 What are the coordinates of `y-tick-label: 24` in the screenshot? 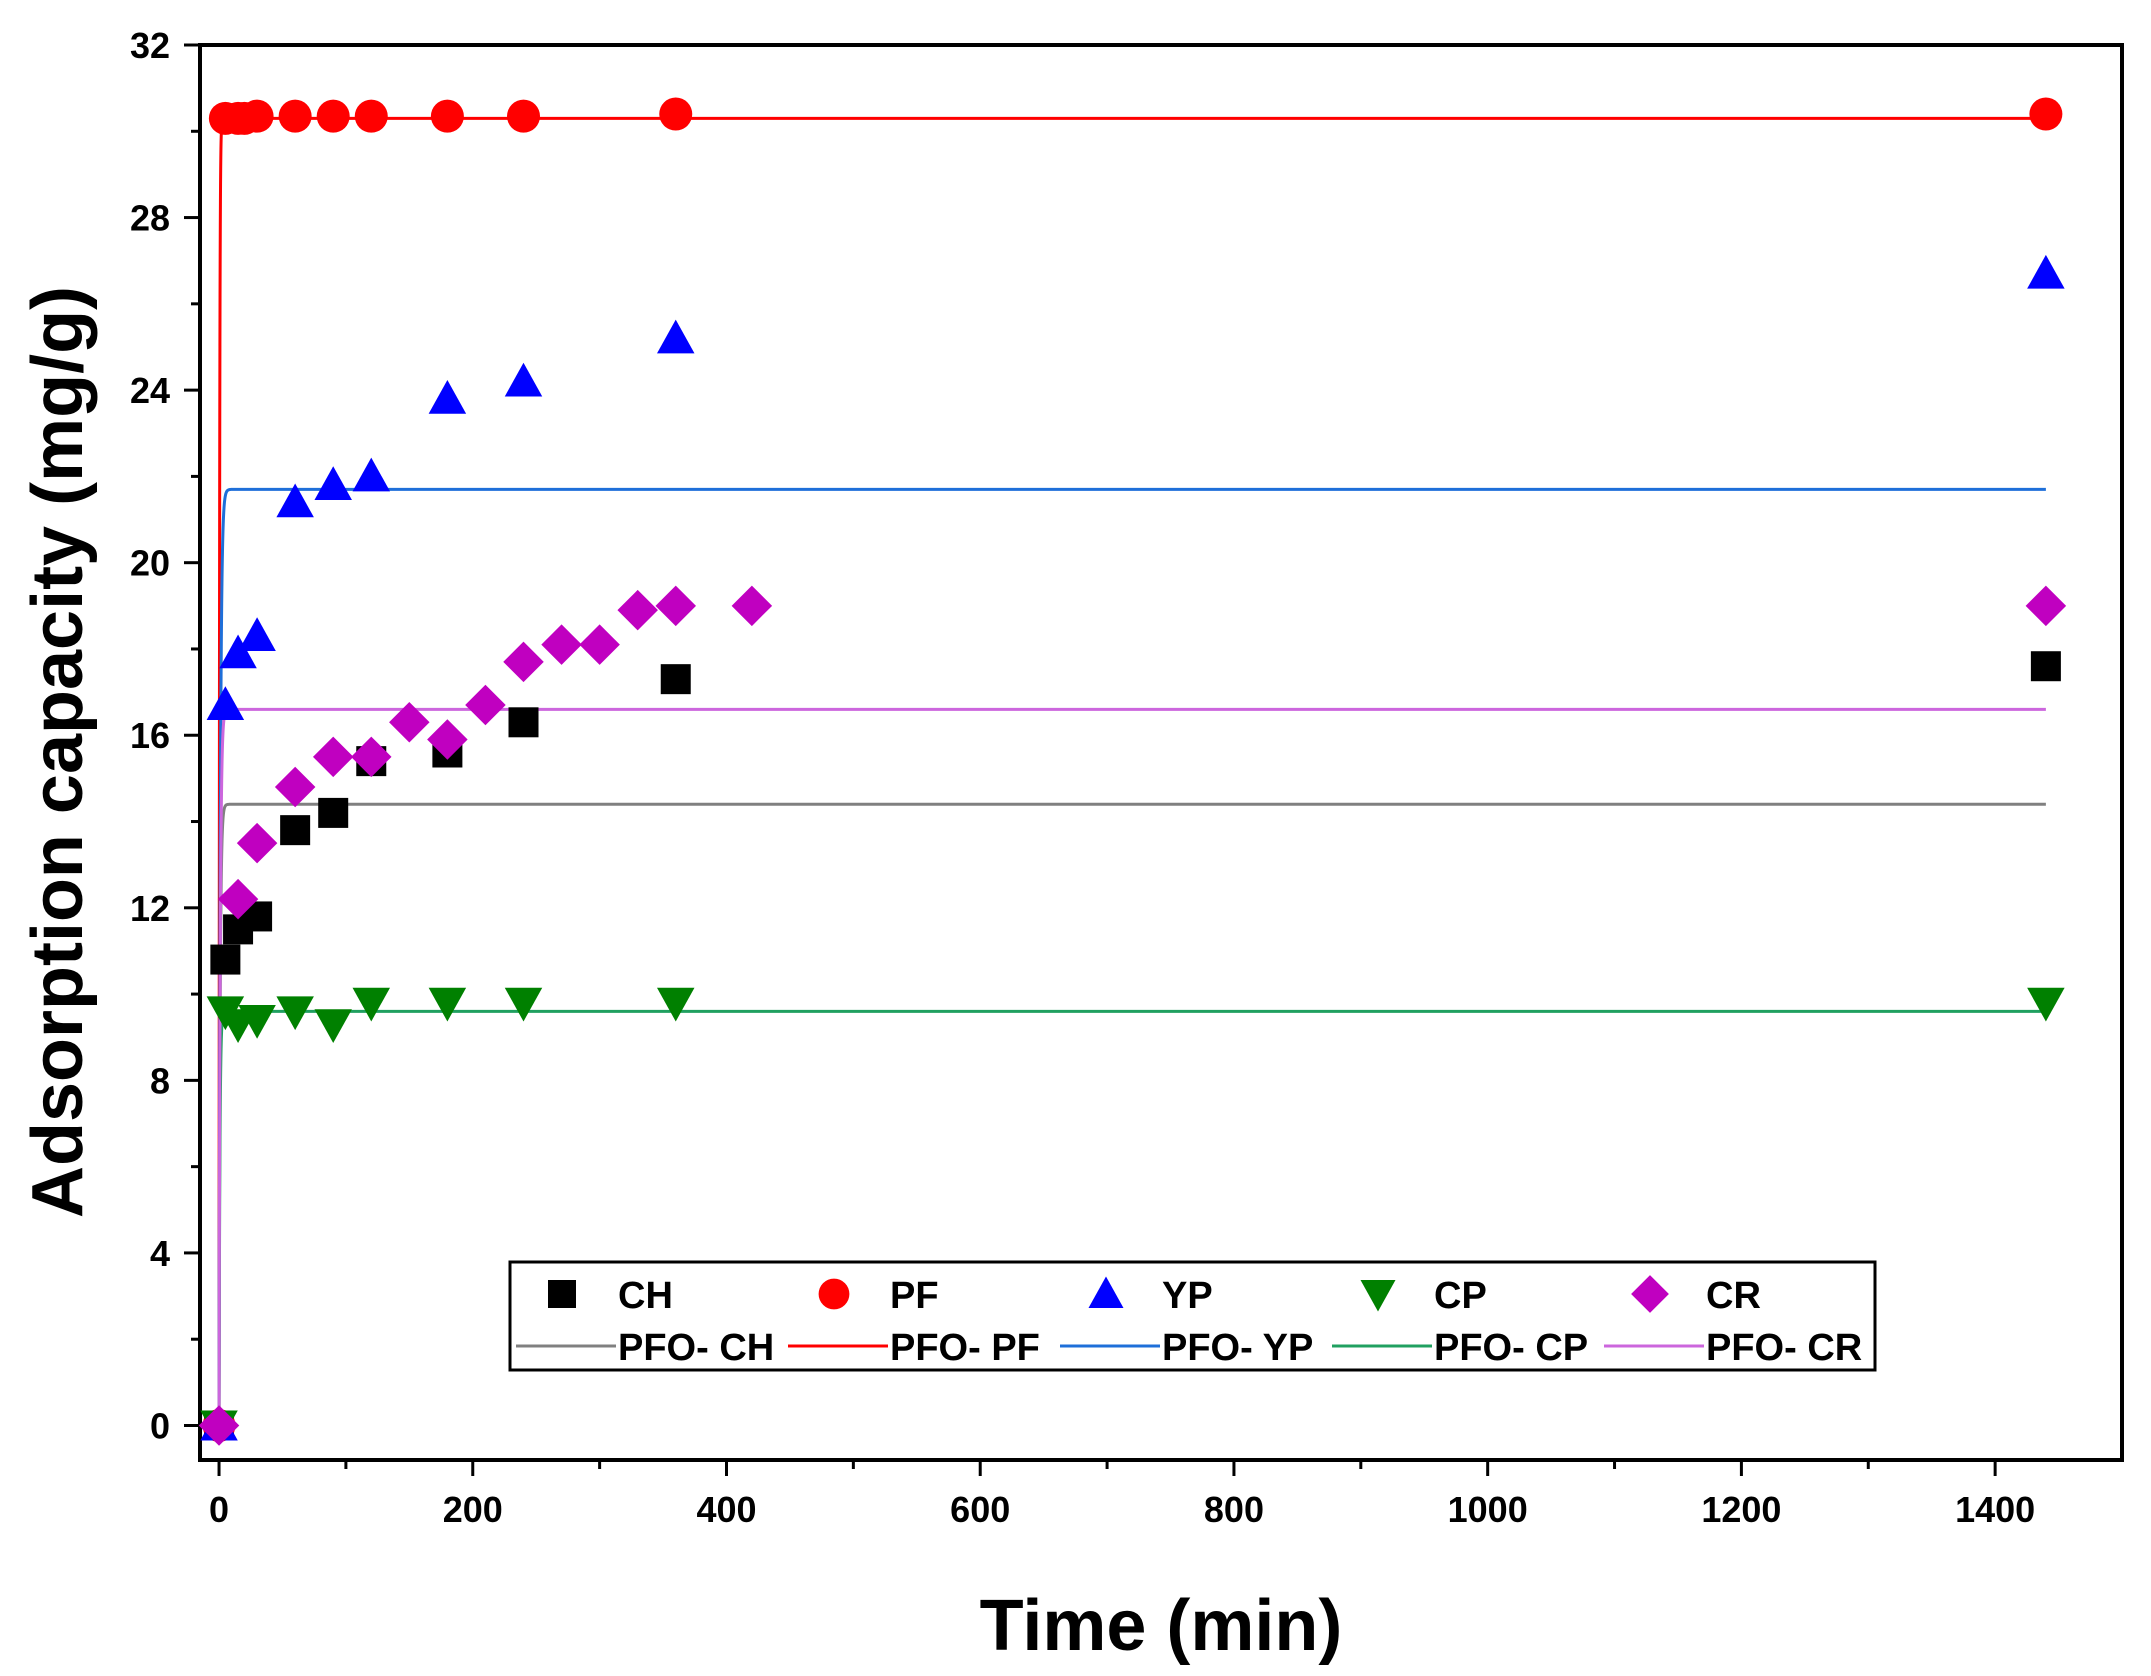 It's located at (150, 390).